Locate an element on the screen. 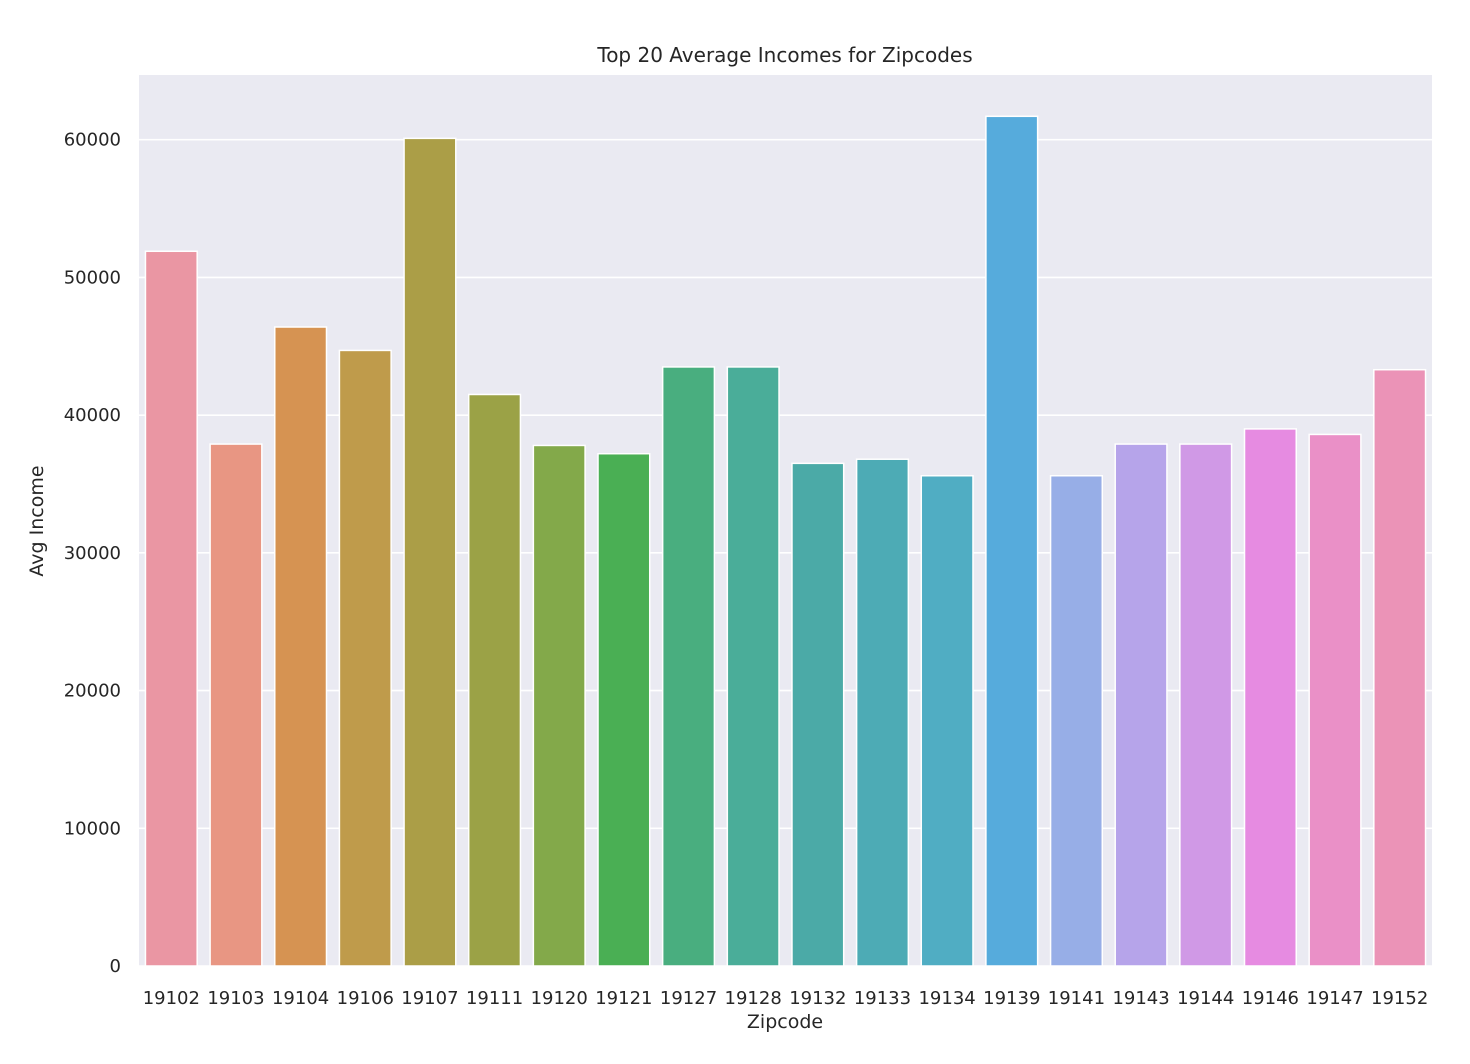 Image resolution: width=1470 pixels, height=1064 pixels. chart-title: Top 20 Average Incomes for Zipcodes is located at coordinates (784, 55).